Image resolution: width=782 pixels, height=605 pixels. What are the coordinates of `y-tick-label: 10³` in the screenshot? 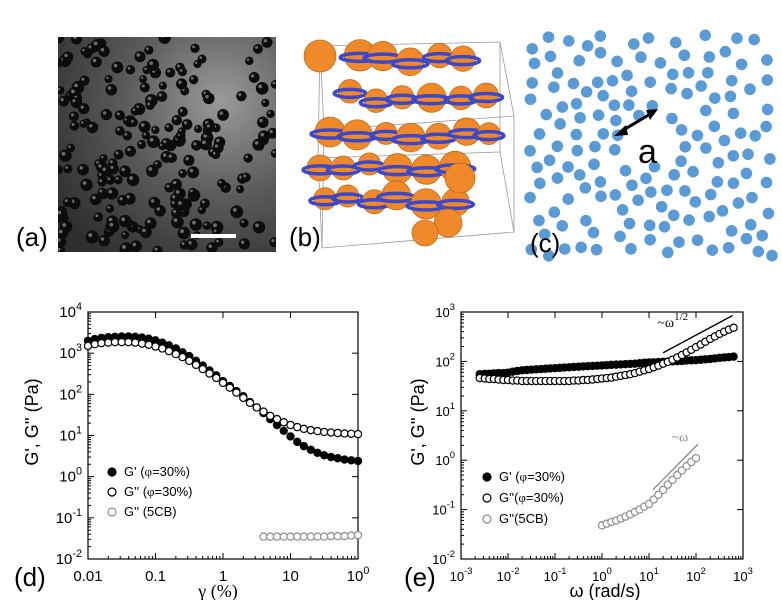 It's located at (70, 352).